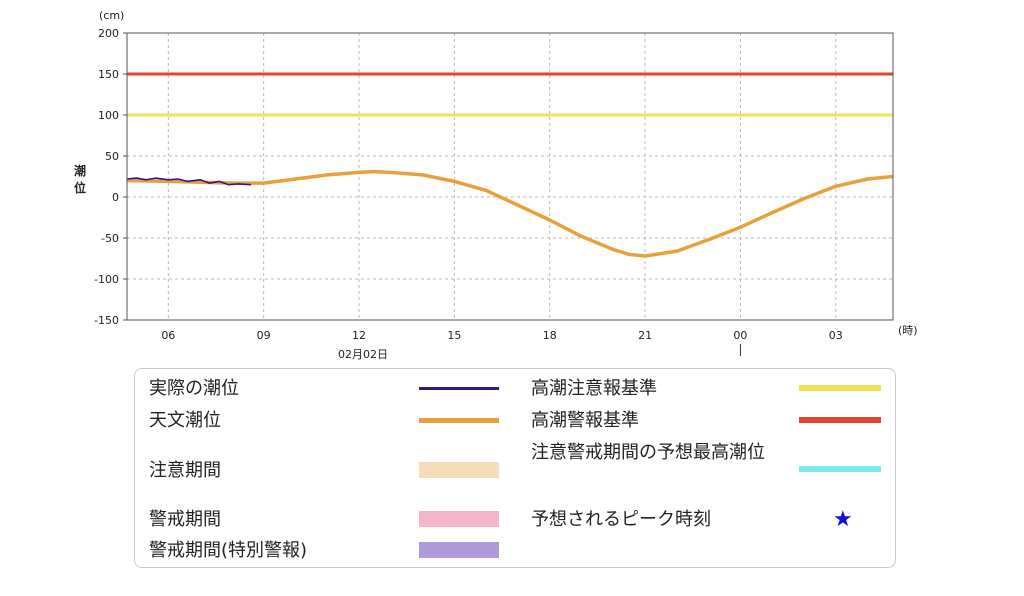  What do you see at coordinates (112, 156) in the screenshot?
I see `y-tick-label: 50` at bounding box center [112, 156].